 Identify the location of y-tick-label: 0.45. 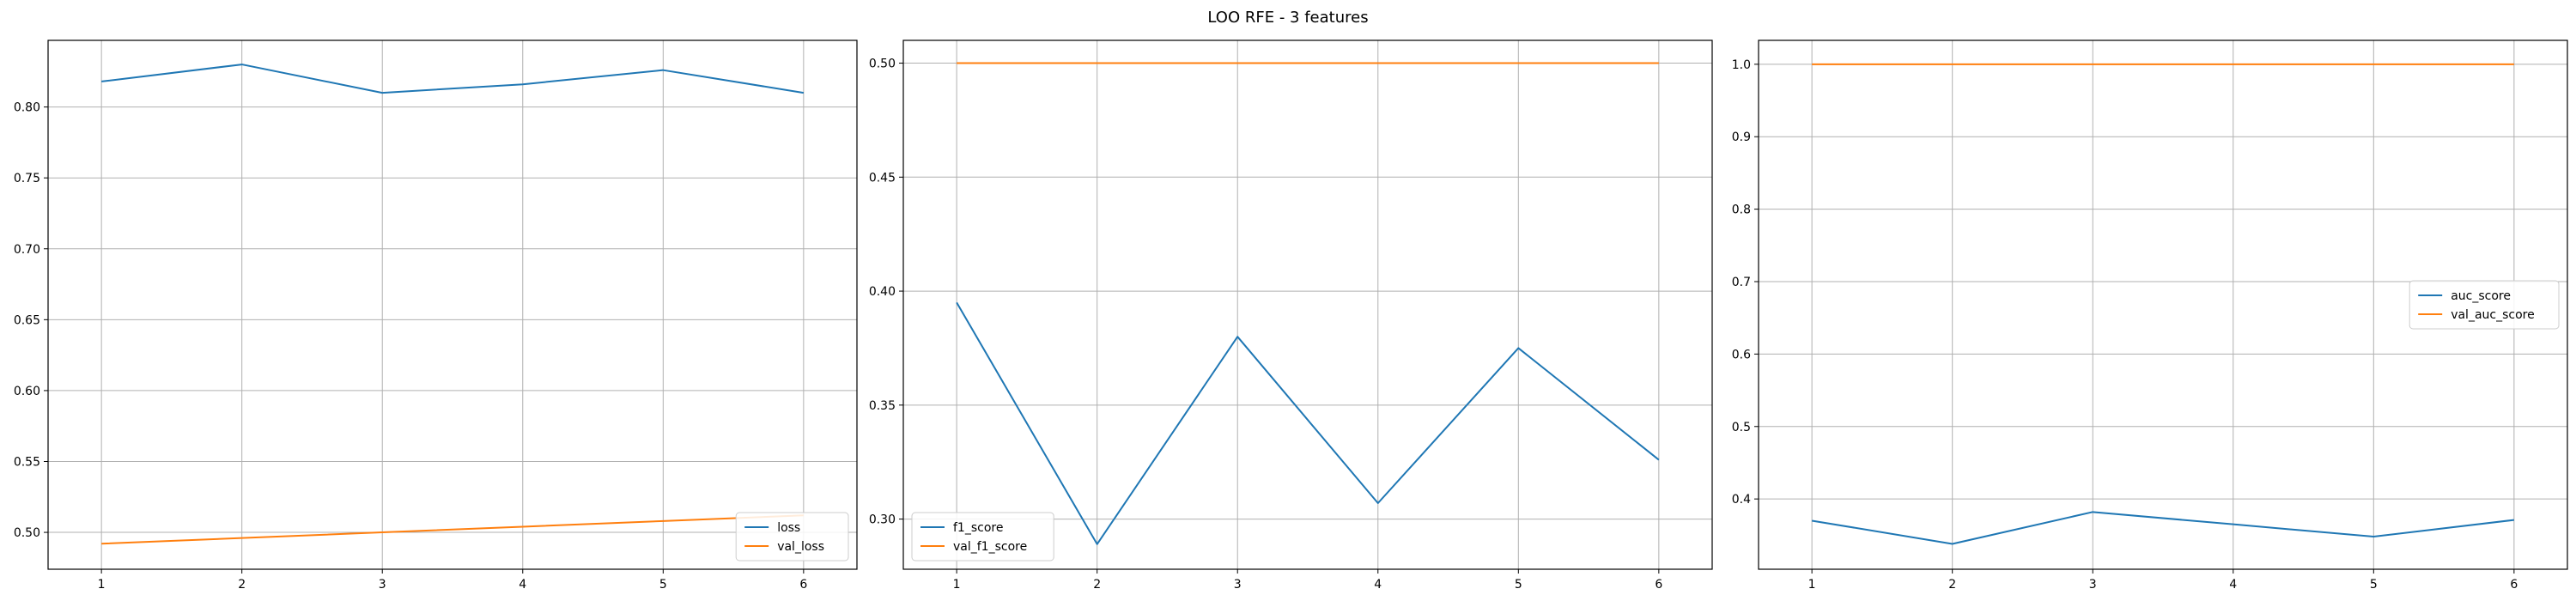
(882, 178).